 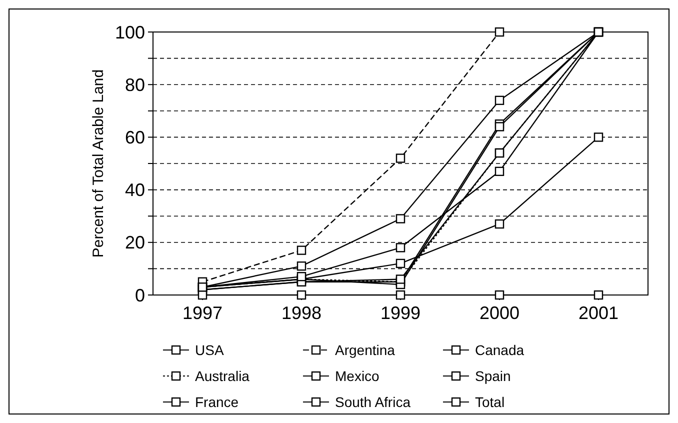 I want to click on legend-label: Spain, so click(x=493, y=376).